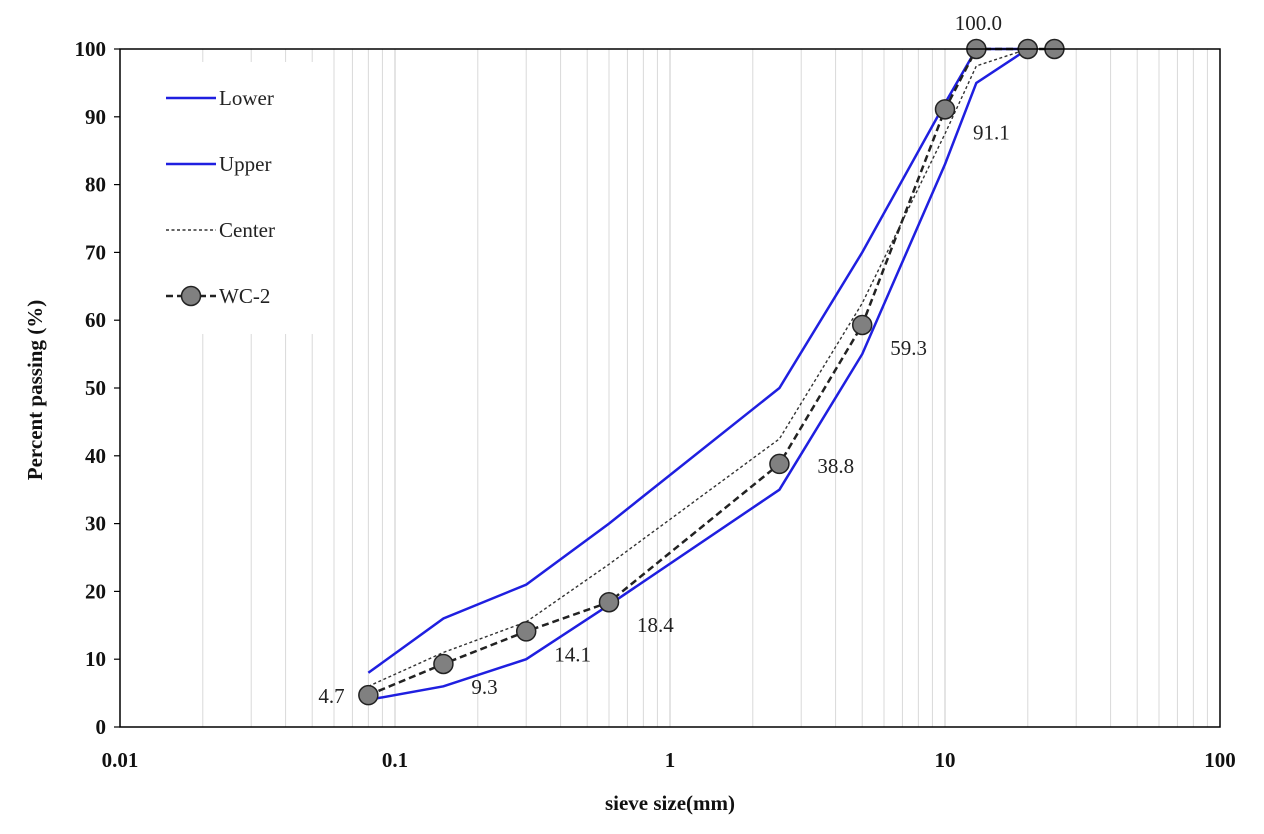 This screenshot has height=834, width=1264. I want to click on x-tick-label: 100, so click(1220, 760).